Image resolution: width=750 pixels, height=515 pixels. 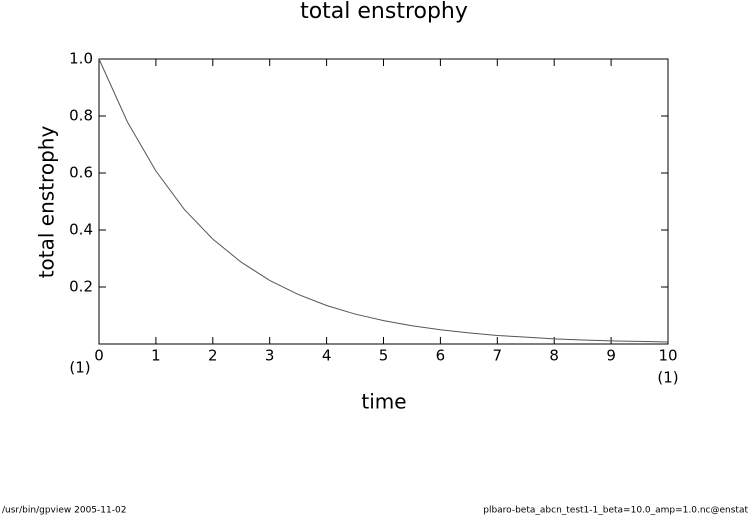 I want to click on y-axis-label: total enstrophy, so click(x=47, y=202).